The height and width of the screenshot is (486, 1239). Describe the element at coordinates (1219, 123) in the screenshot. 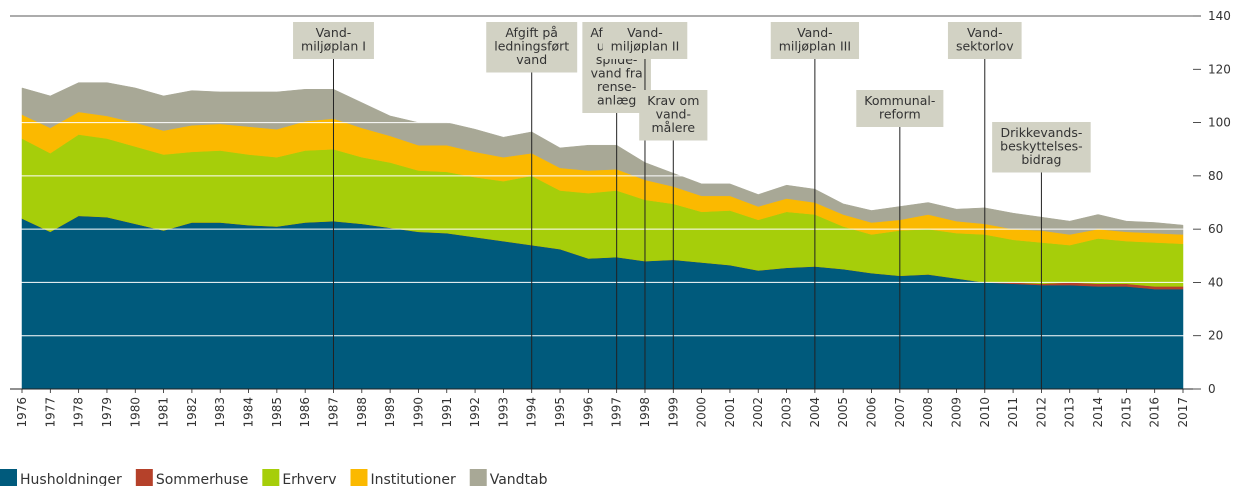

I see `y-tick-label: 100` at that location.